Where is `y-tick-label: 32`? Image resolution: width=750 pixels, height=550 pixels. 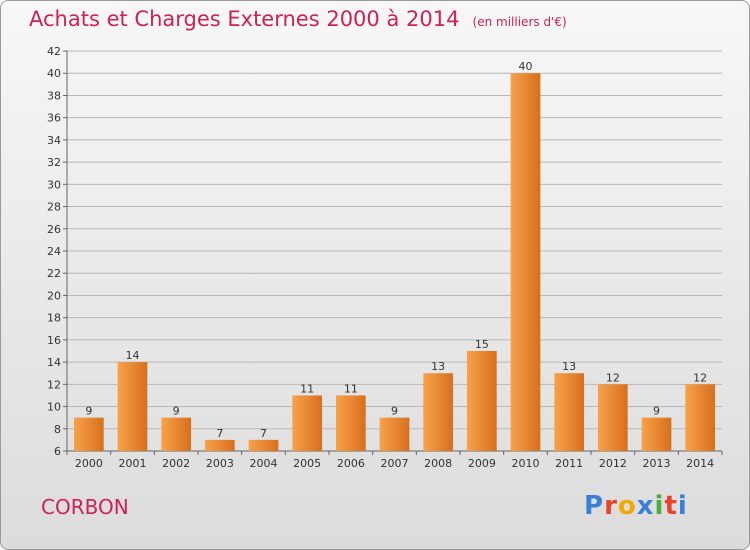
y-tick-label: 32 is located at coordinates (54, 162).